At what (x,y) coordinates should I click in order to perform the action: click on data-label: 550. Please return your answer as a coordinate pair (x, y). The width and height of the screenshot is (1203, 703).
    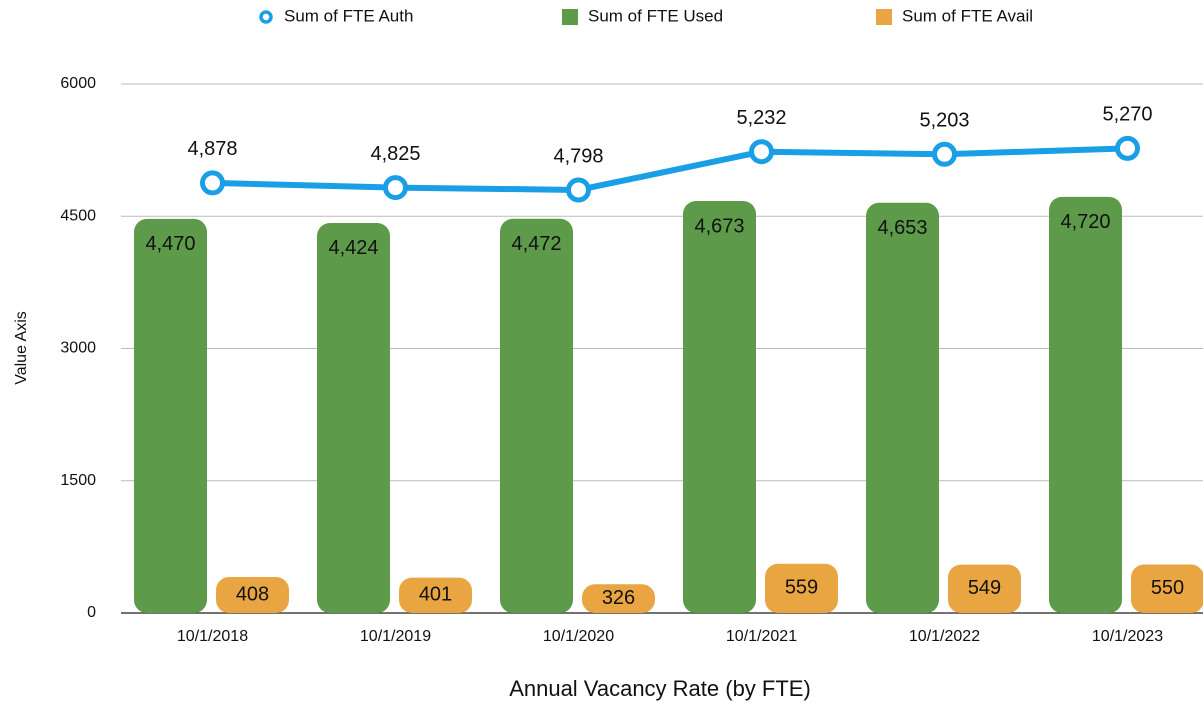
    Looking at the image, I should click on (1167, 588).